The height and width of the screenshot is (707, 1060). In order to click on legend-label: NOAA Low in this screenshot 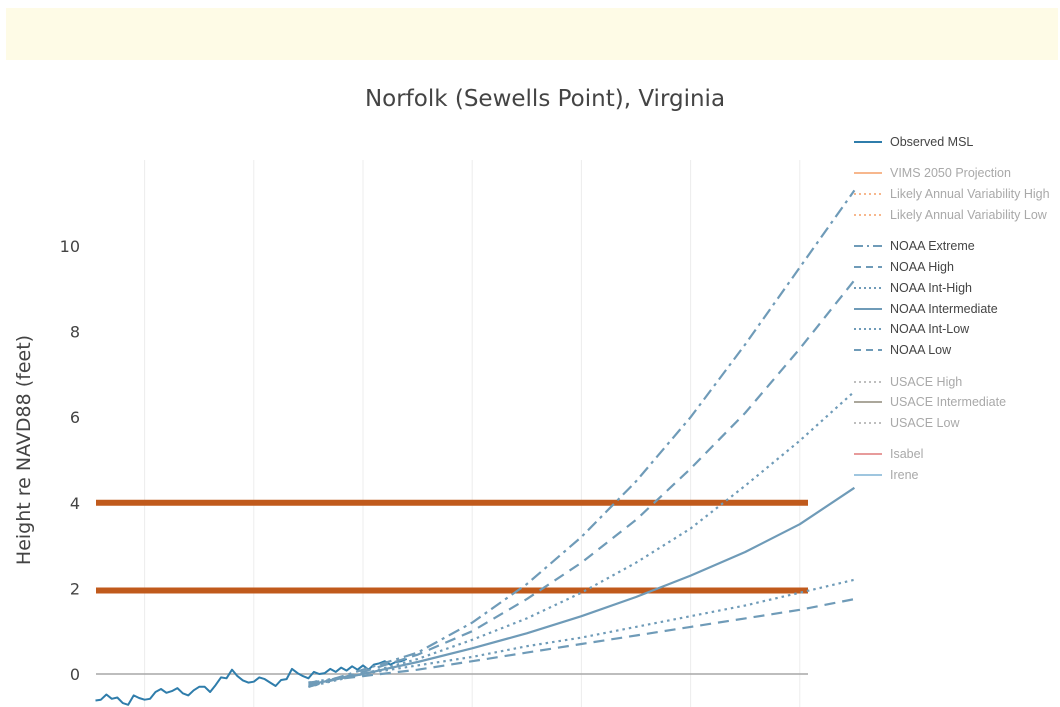, I will do `click(921, 350)`.